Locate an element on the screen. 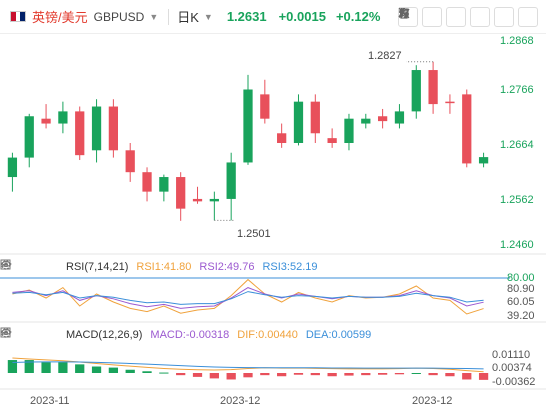 The image size is (546, 413). rsi-tick-label: 80.00 is located at coordinates (521, 278).